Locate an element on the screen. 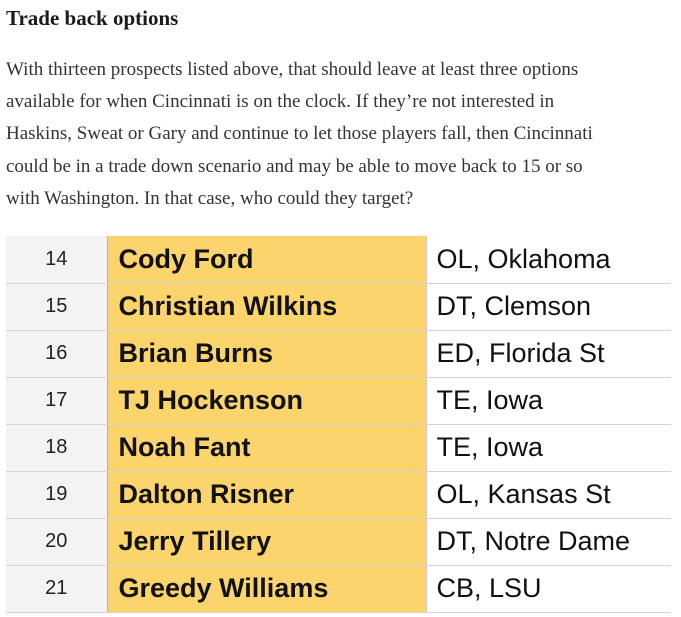 The image size is (681, 617). position-school-cell: OL, Oklahoma is located at coordinates (548, 260).